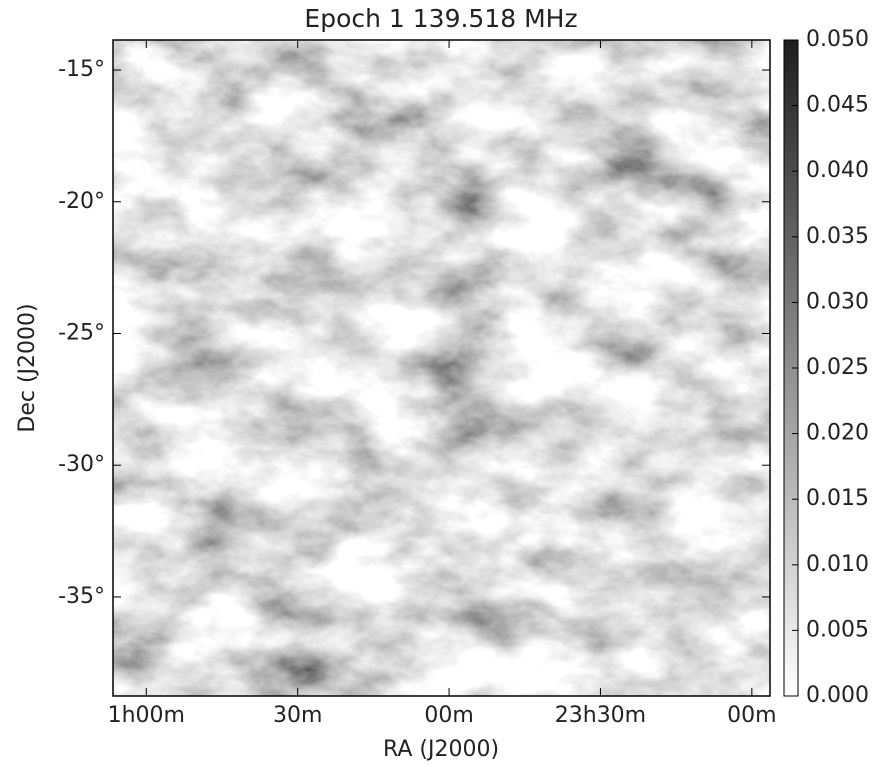  Describe the element at coordinates (27, 367) in the screenshot. I see `y-axis-label: Dec (J2000)` at that location.